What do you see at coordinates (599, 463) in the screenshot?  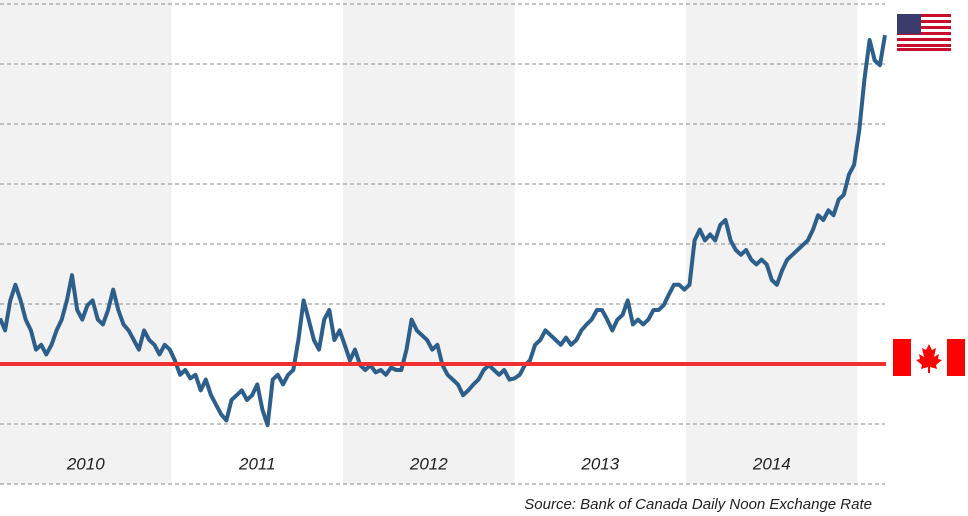 I see `x-tick-label: 2013` at bounding box center [599, 463].